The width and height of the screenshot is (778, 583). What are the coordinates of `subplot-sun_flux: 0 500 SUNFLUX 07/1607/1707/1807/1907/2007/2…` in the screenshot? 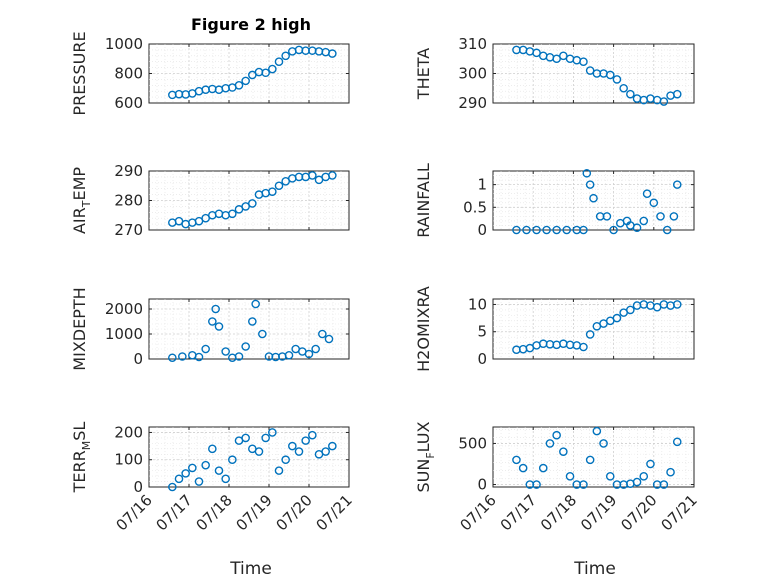 It's located at (557, 477).